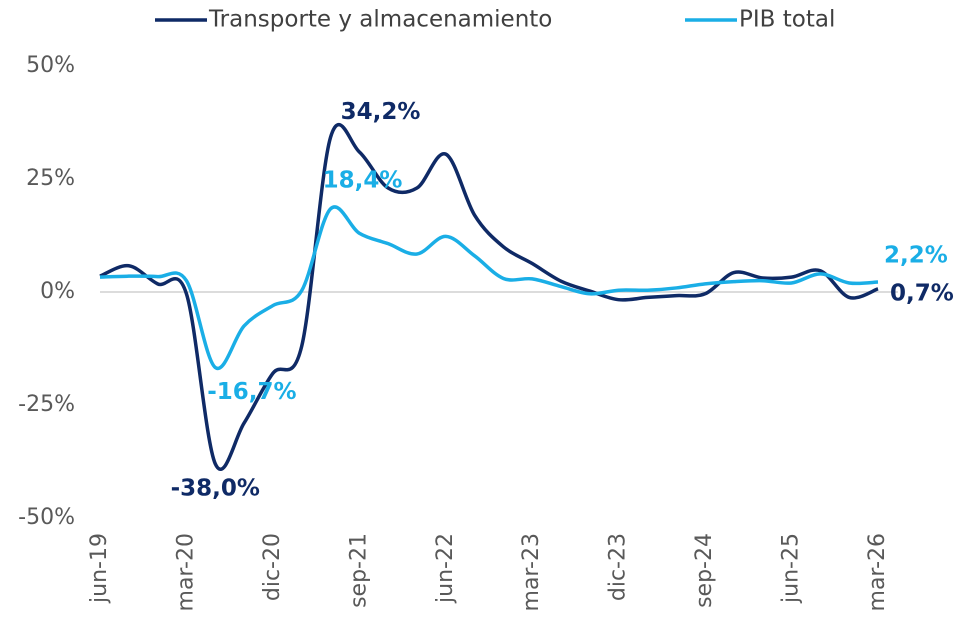 The height and width of the screenshot is (628, 969). I want to click on y-tick-label: 50%, so click(50, 65).